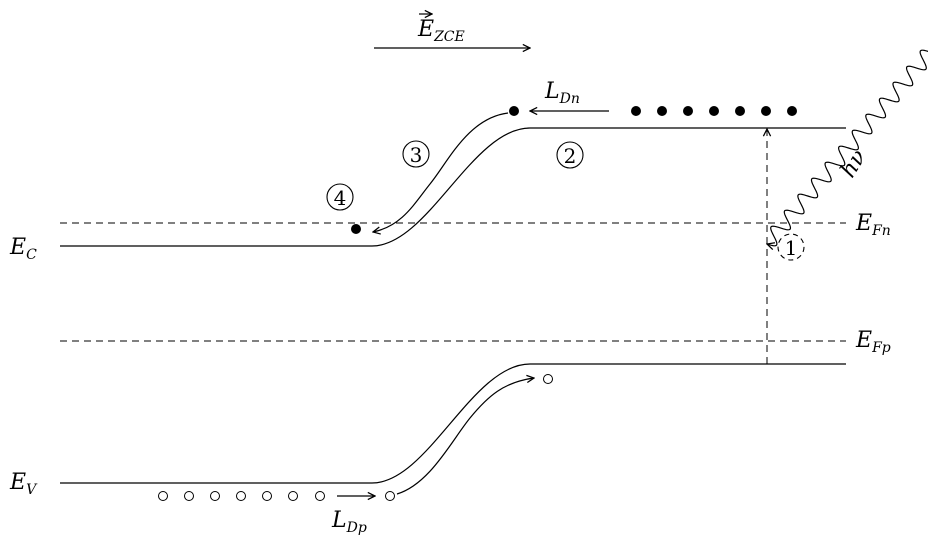  I want to click on step-4-label: 4, so click(340, 198).